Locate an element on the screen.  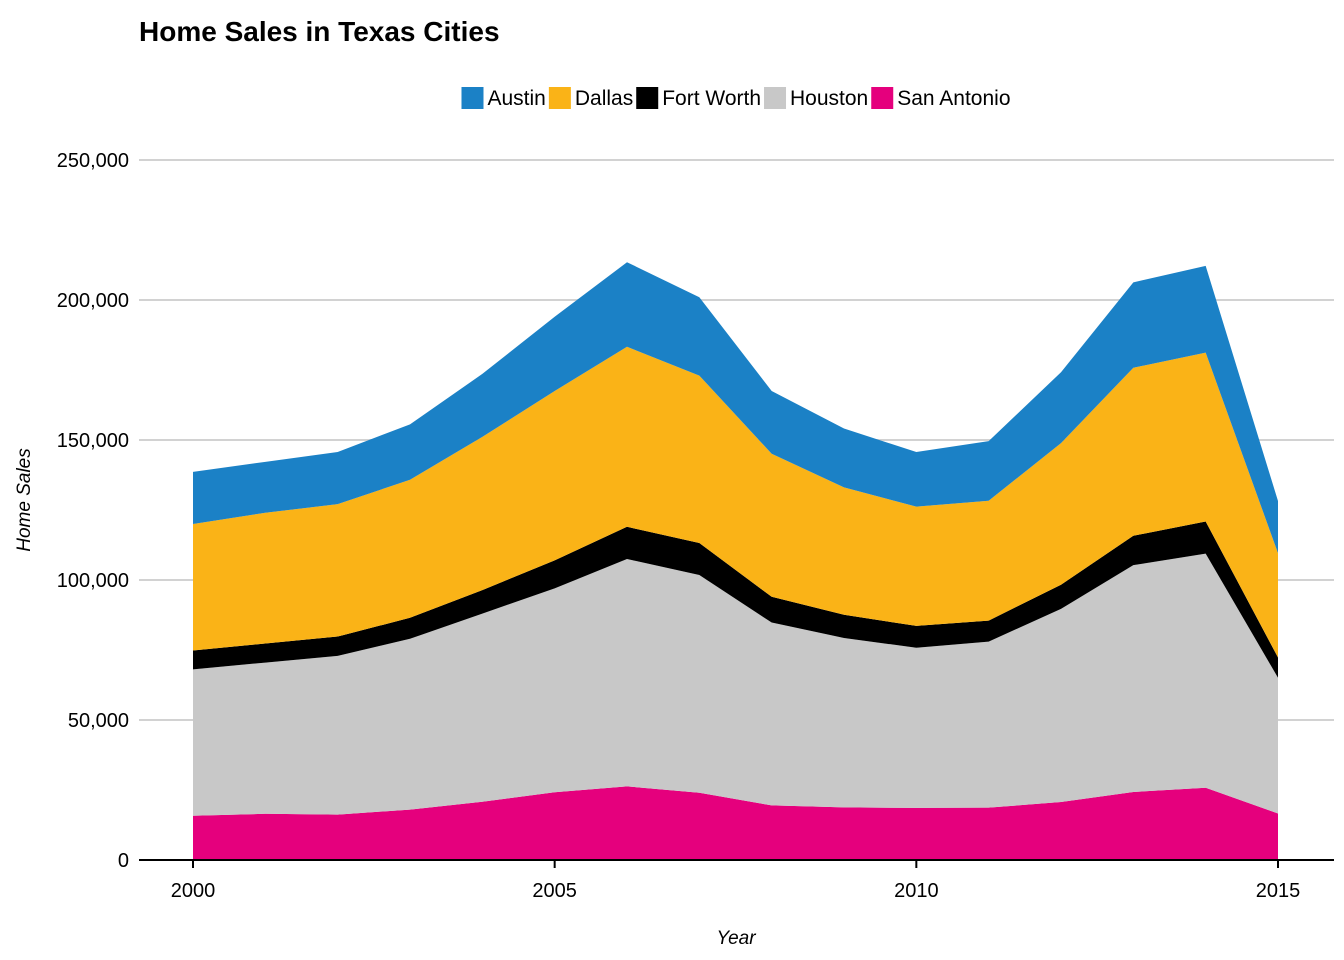
x-axis-title: Year is located at coordinates (736, 938).